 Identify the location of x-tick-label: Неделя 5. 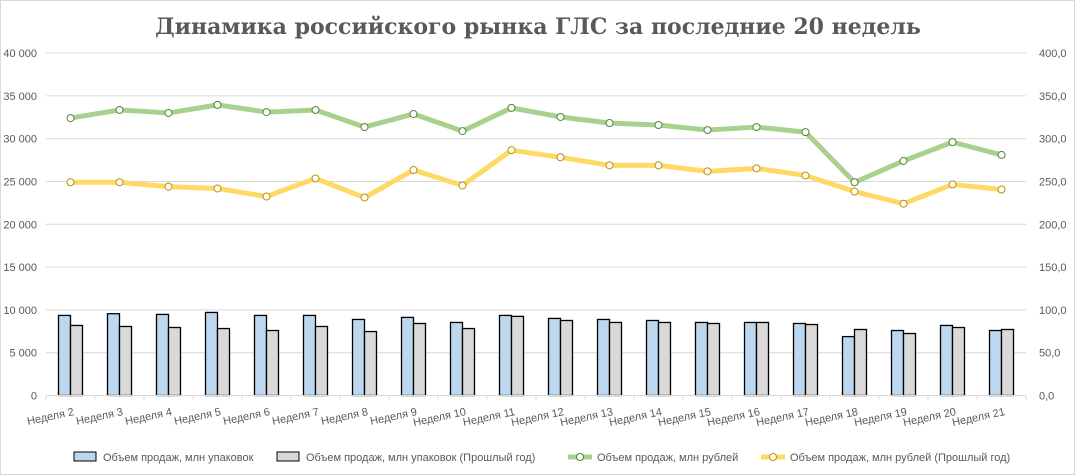
(197, 417).